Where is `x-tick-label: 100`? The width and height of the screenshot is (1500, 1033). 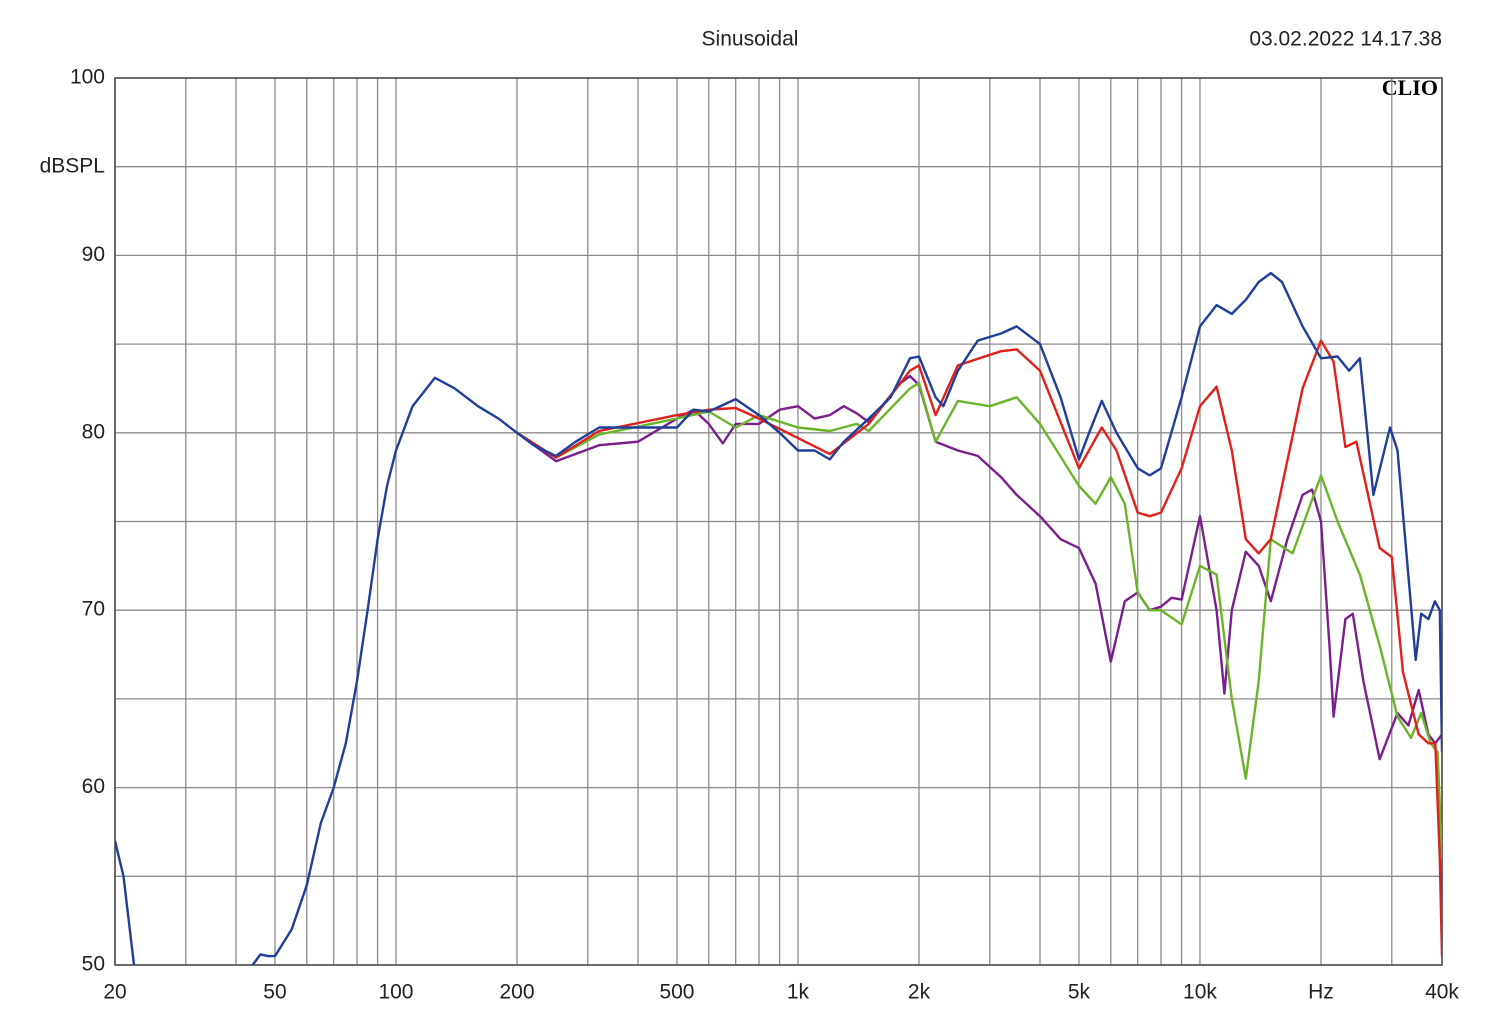 x-tick-label: 100 is located at coordinates (395, 992).